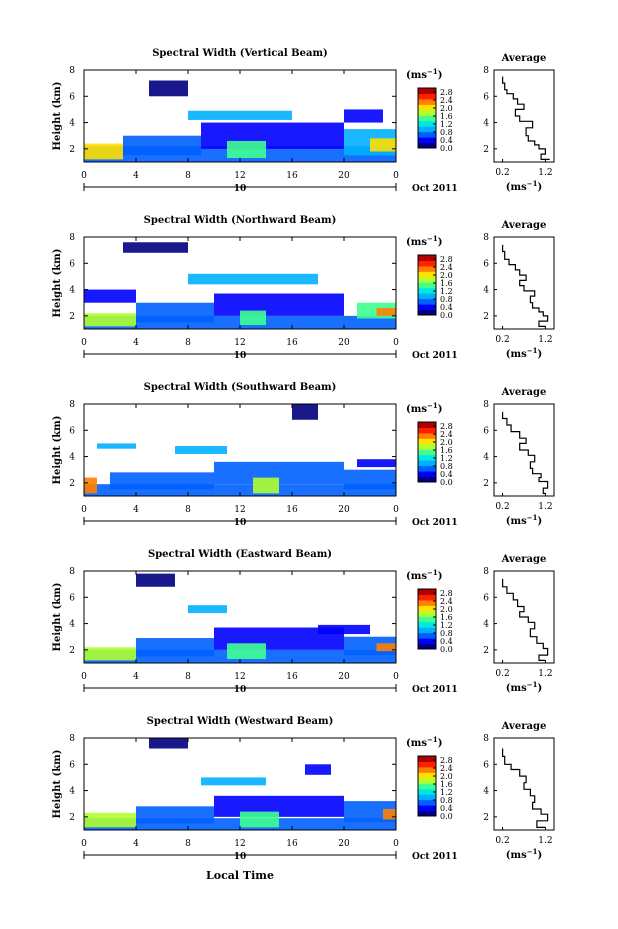  Describe the element at coordinates (240, 523) in the screenshot. I see `day-label: 10` at that location.